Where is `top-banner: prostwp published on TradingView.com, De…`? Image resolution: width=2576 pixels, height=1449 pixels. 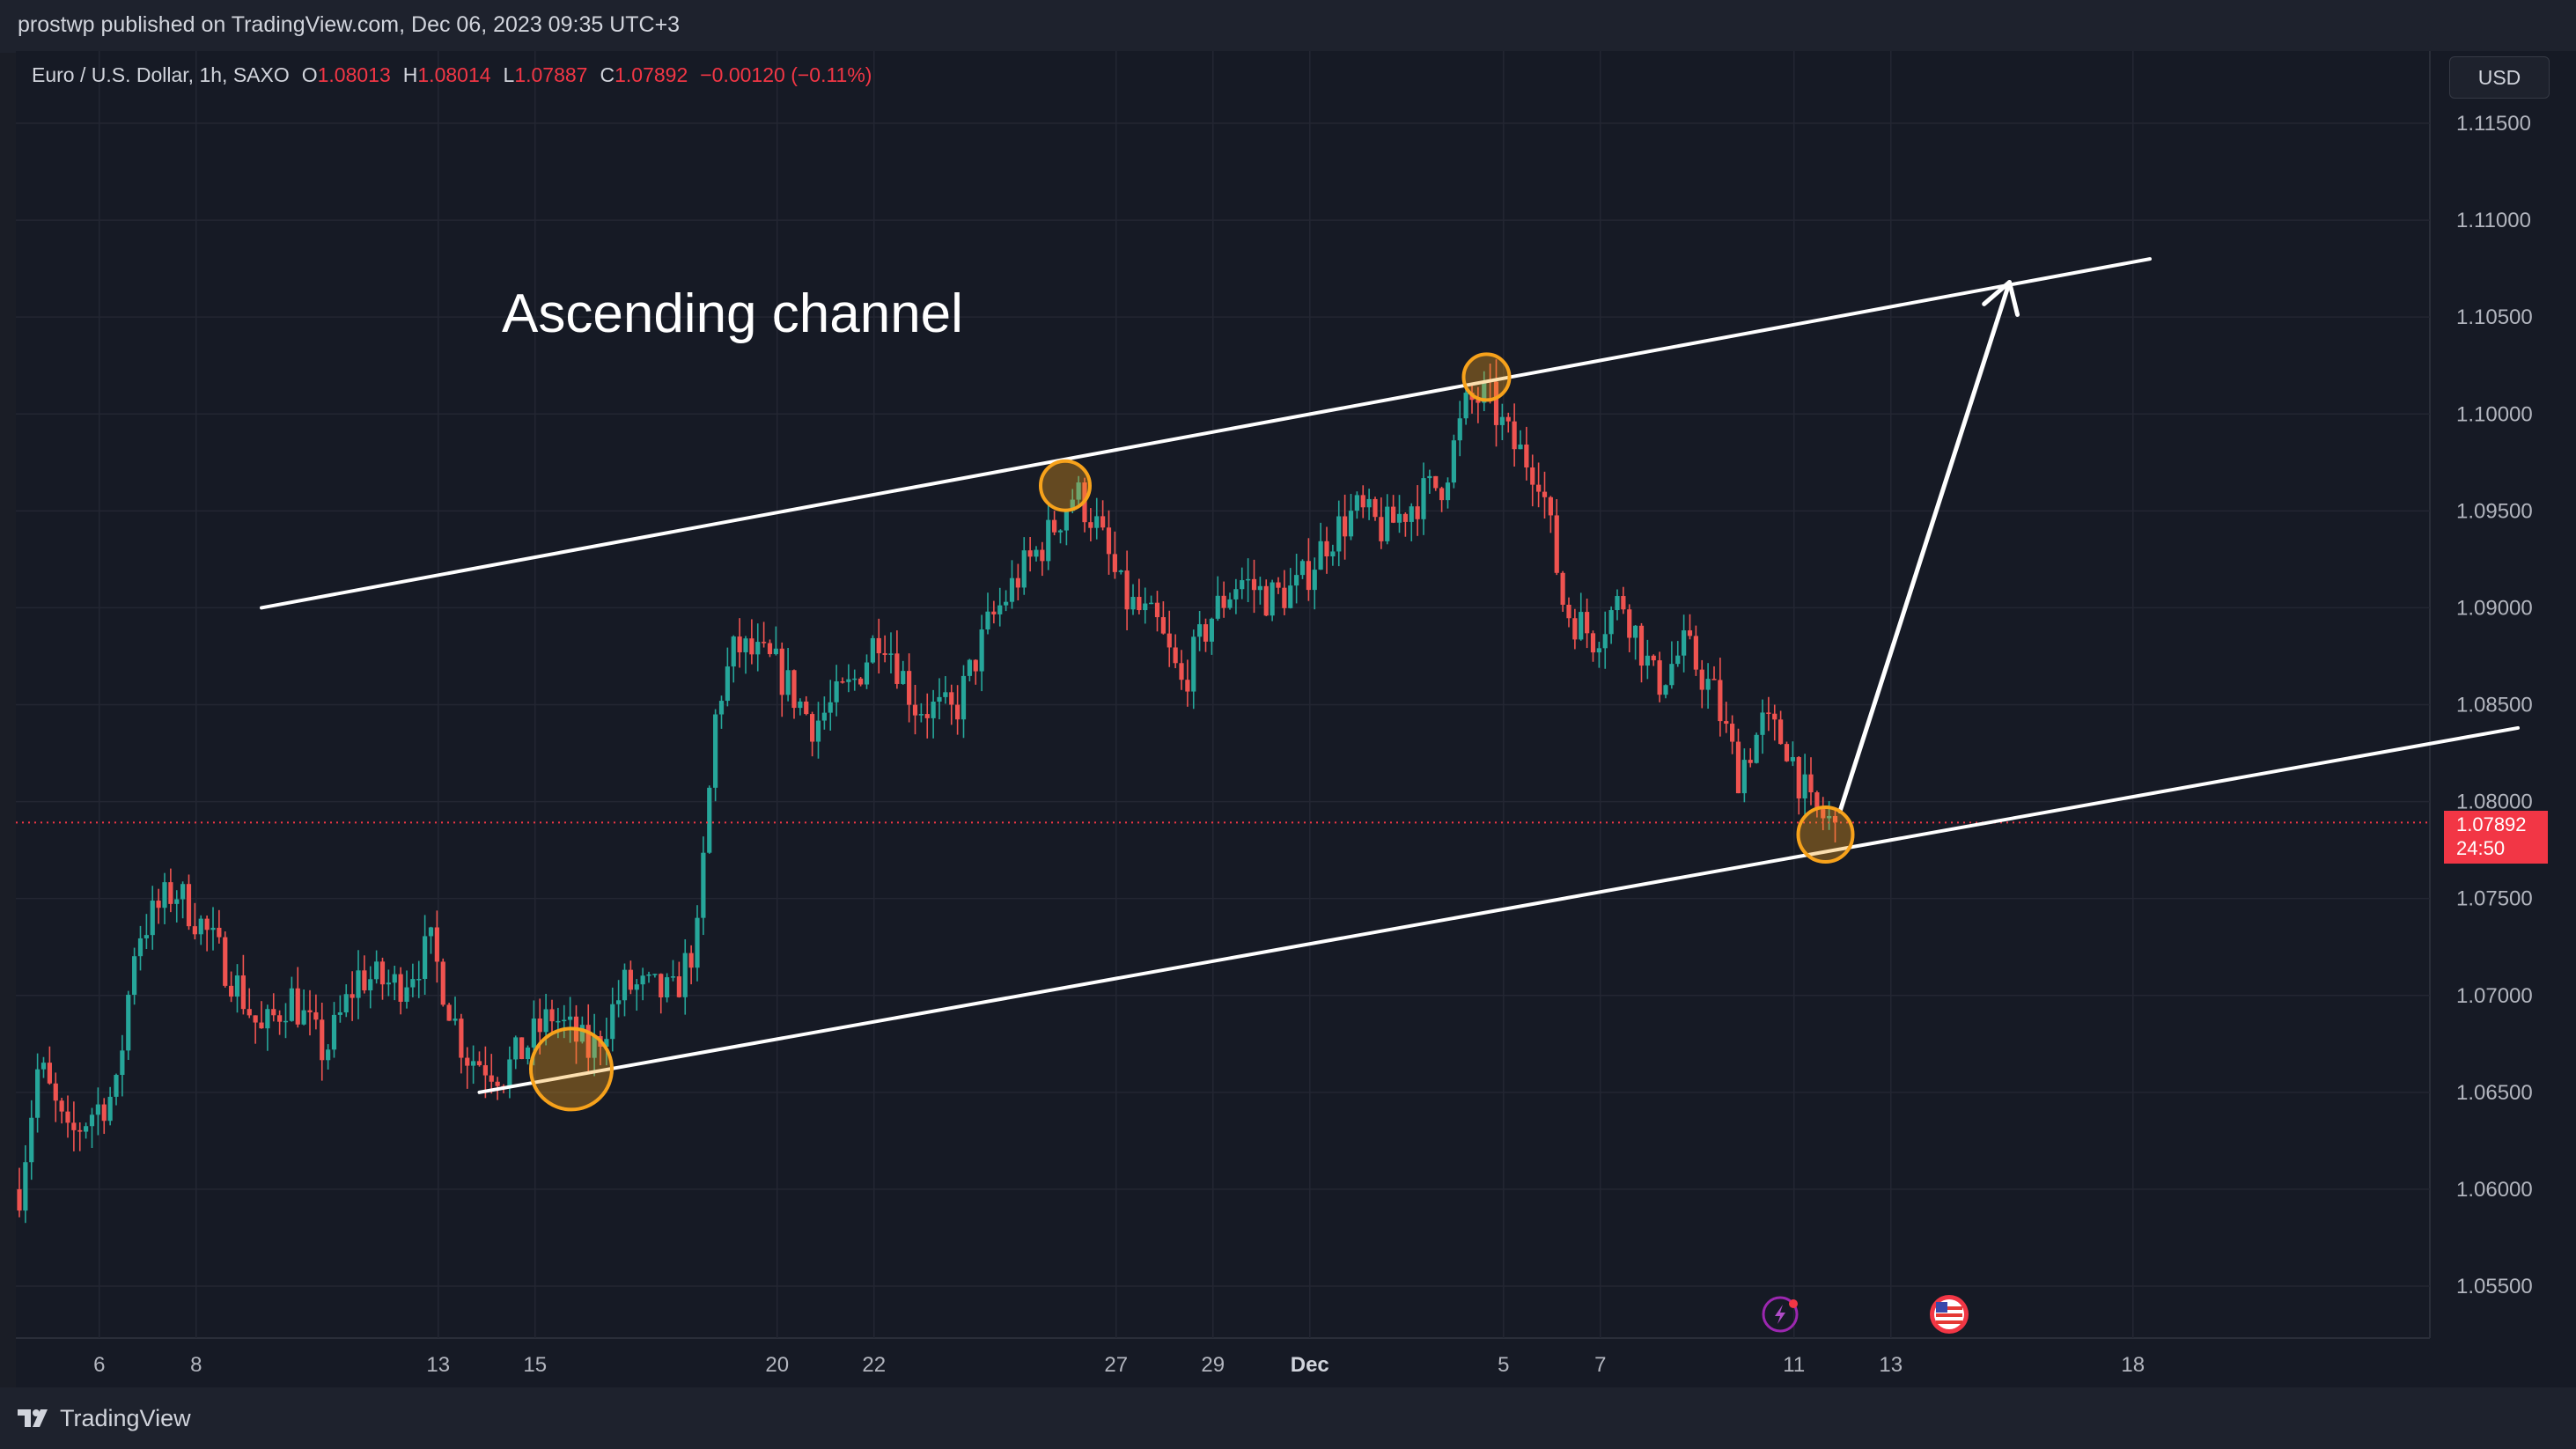 top-banner: prostwp published on TradingView.com, De… is located at coordinates (1288, 27).